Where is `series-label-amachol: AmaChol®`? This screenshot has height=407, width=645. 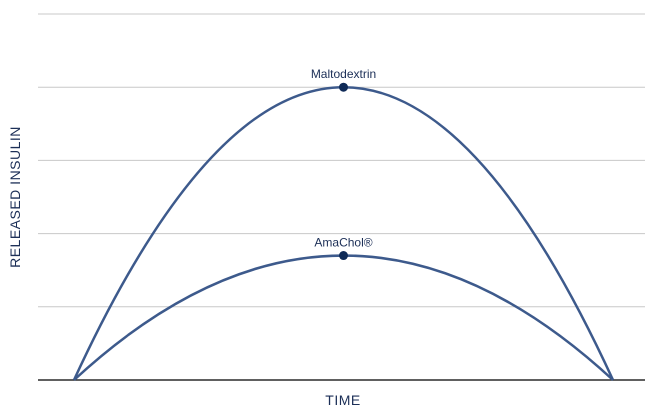 series-label-amachol: AmaChol® is located at coordinates (343, 243).